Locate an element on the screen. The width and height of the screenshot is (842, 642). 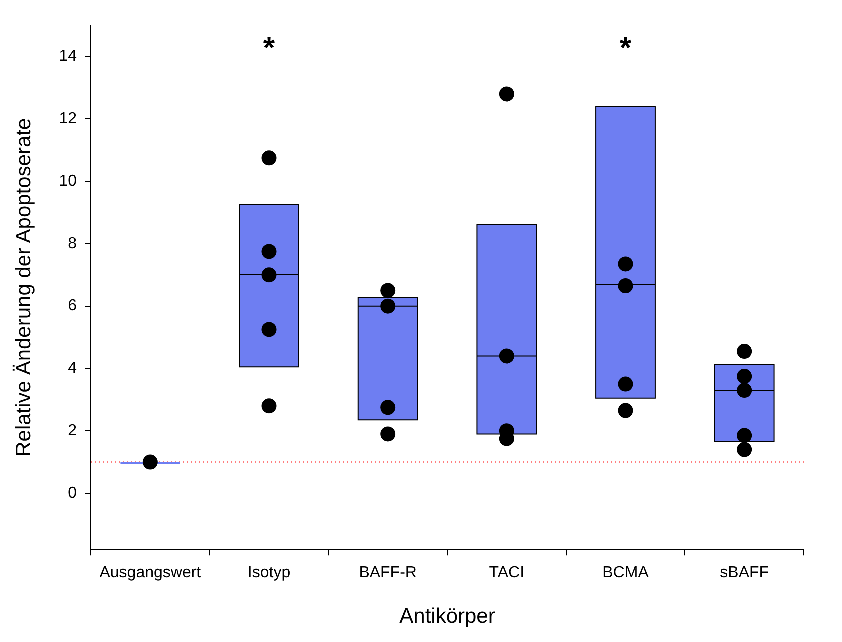
x-axis-title: Antikörper is located at coordinates (448, 616).